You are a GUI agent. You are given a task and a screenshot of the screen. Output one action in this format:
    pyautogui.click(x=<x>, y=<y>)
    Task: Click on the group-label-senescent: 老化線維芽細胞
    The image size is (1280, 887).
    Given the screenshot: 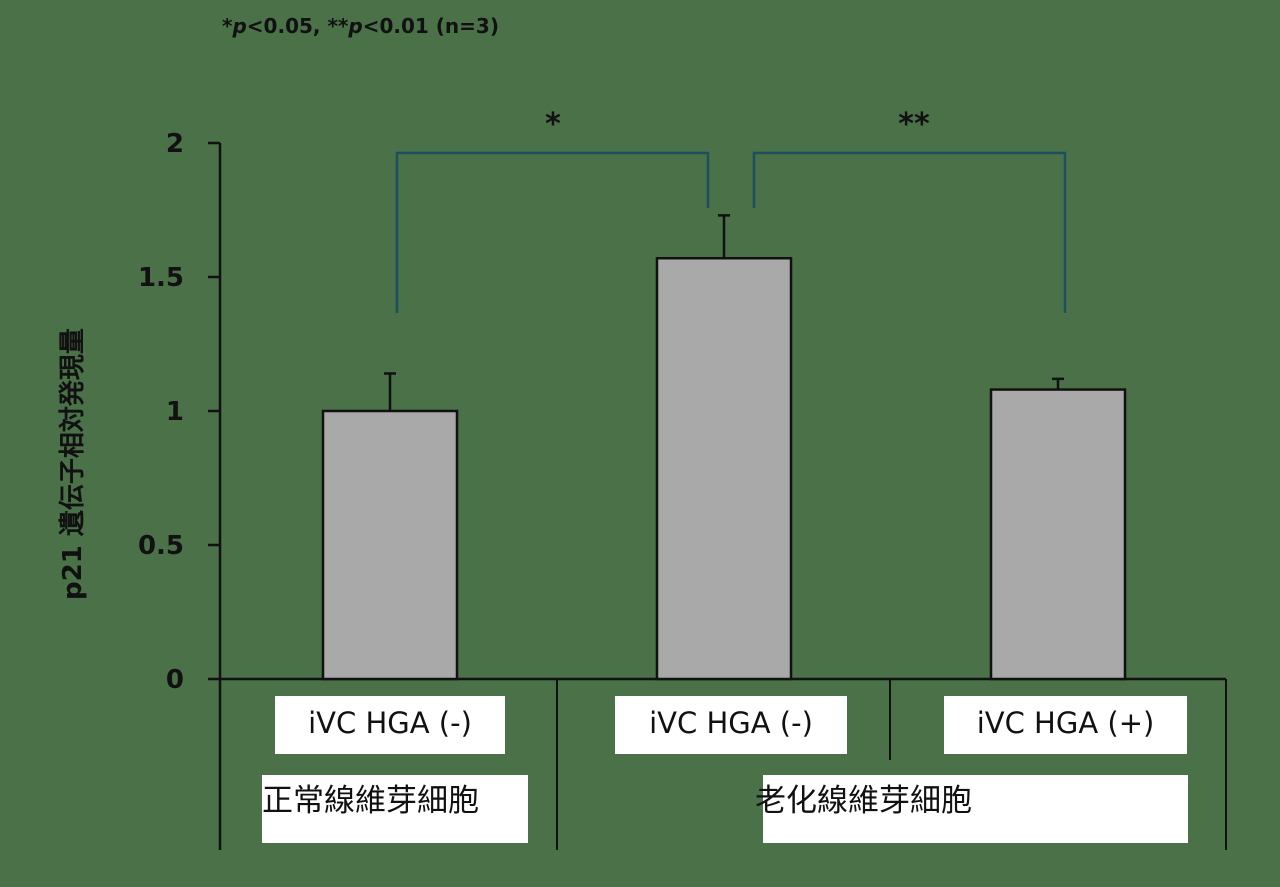 What is the action you would take?
    pyautogui.click(x=971, y=809)
    